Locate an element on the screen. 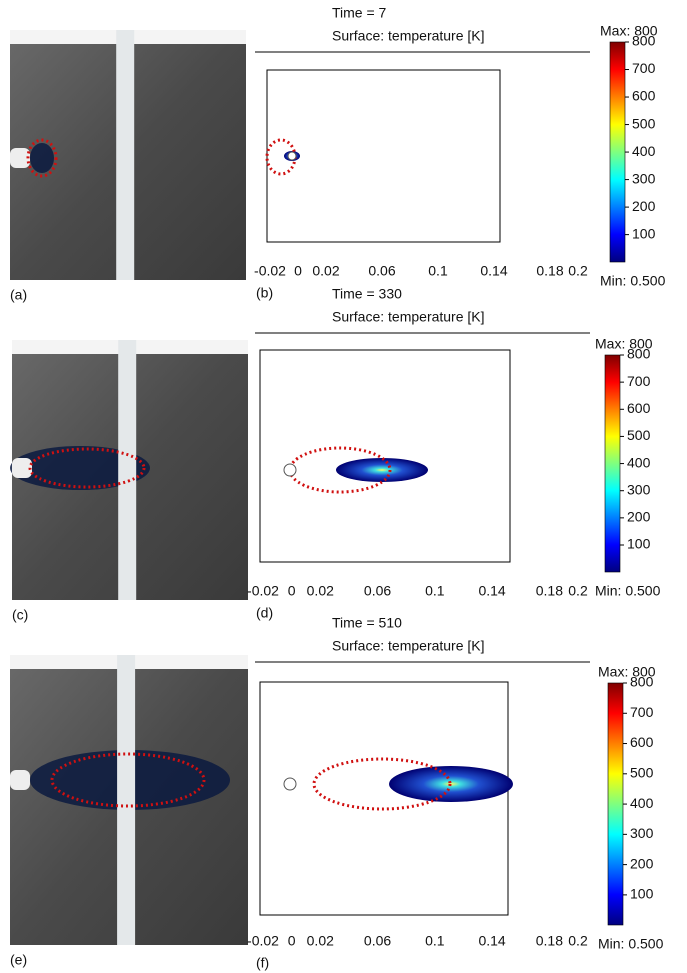  plot-label: (d) is located at coordinates (264, 613).